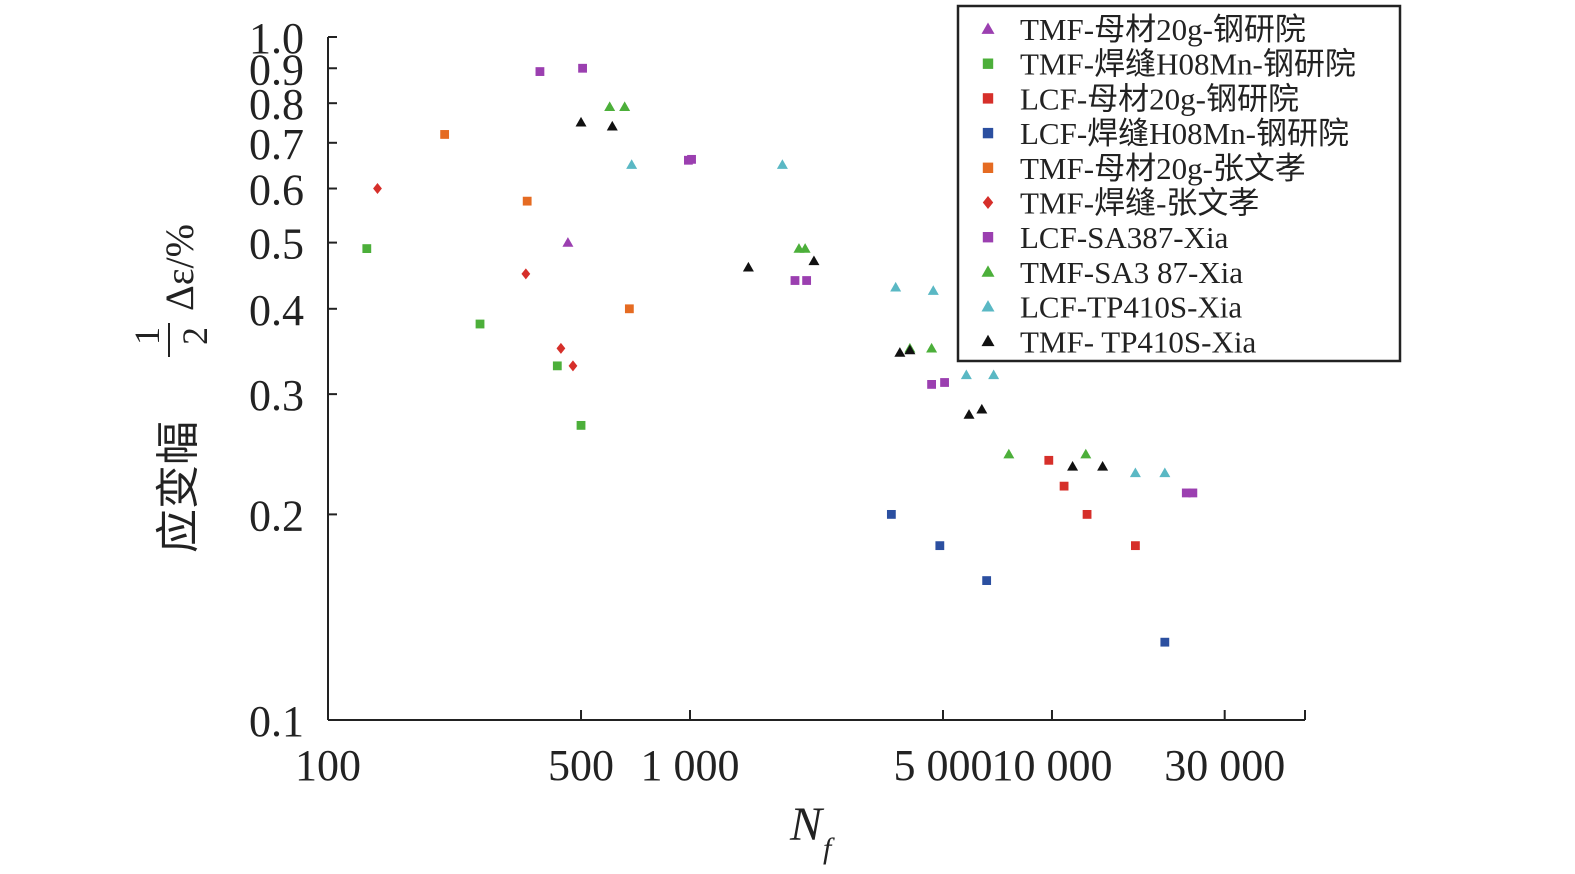  I want to click on y-axis-label-fraction-numerator: 1, so click(147, 336).